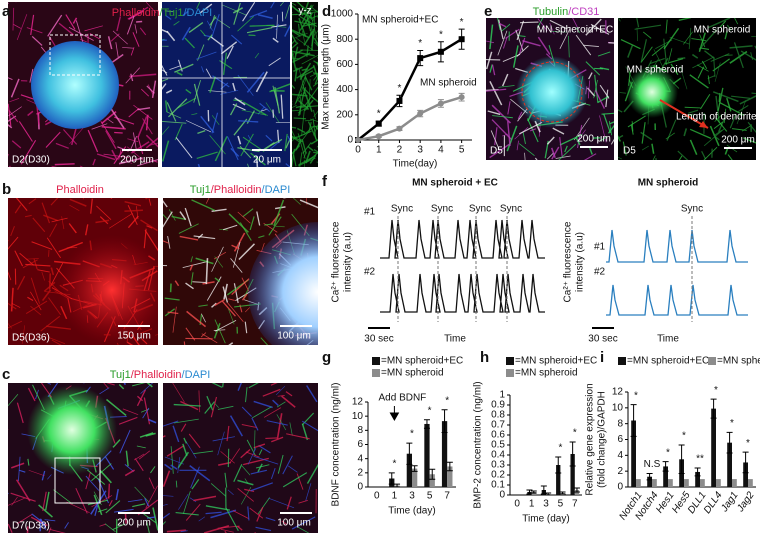 Image resolution: width=760 pixels, height=539 pixels. I want to click on point, so click(440, 103).